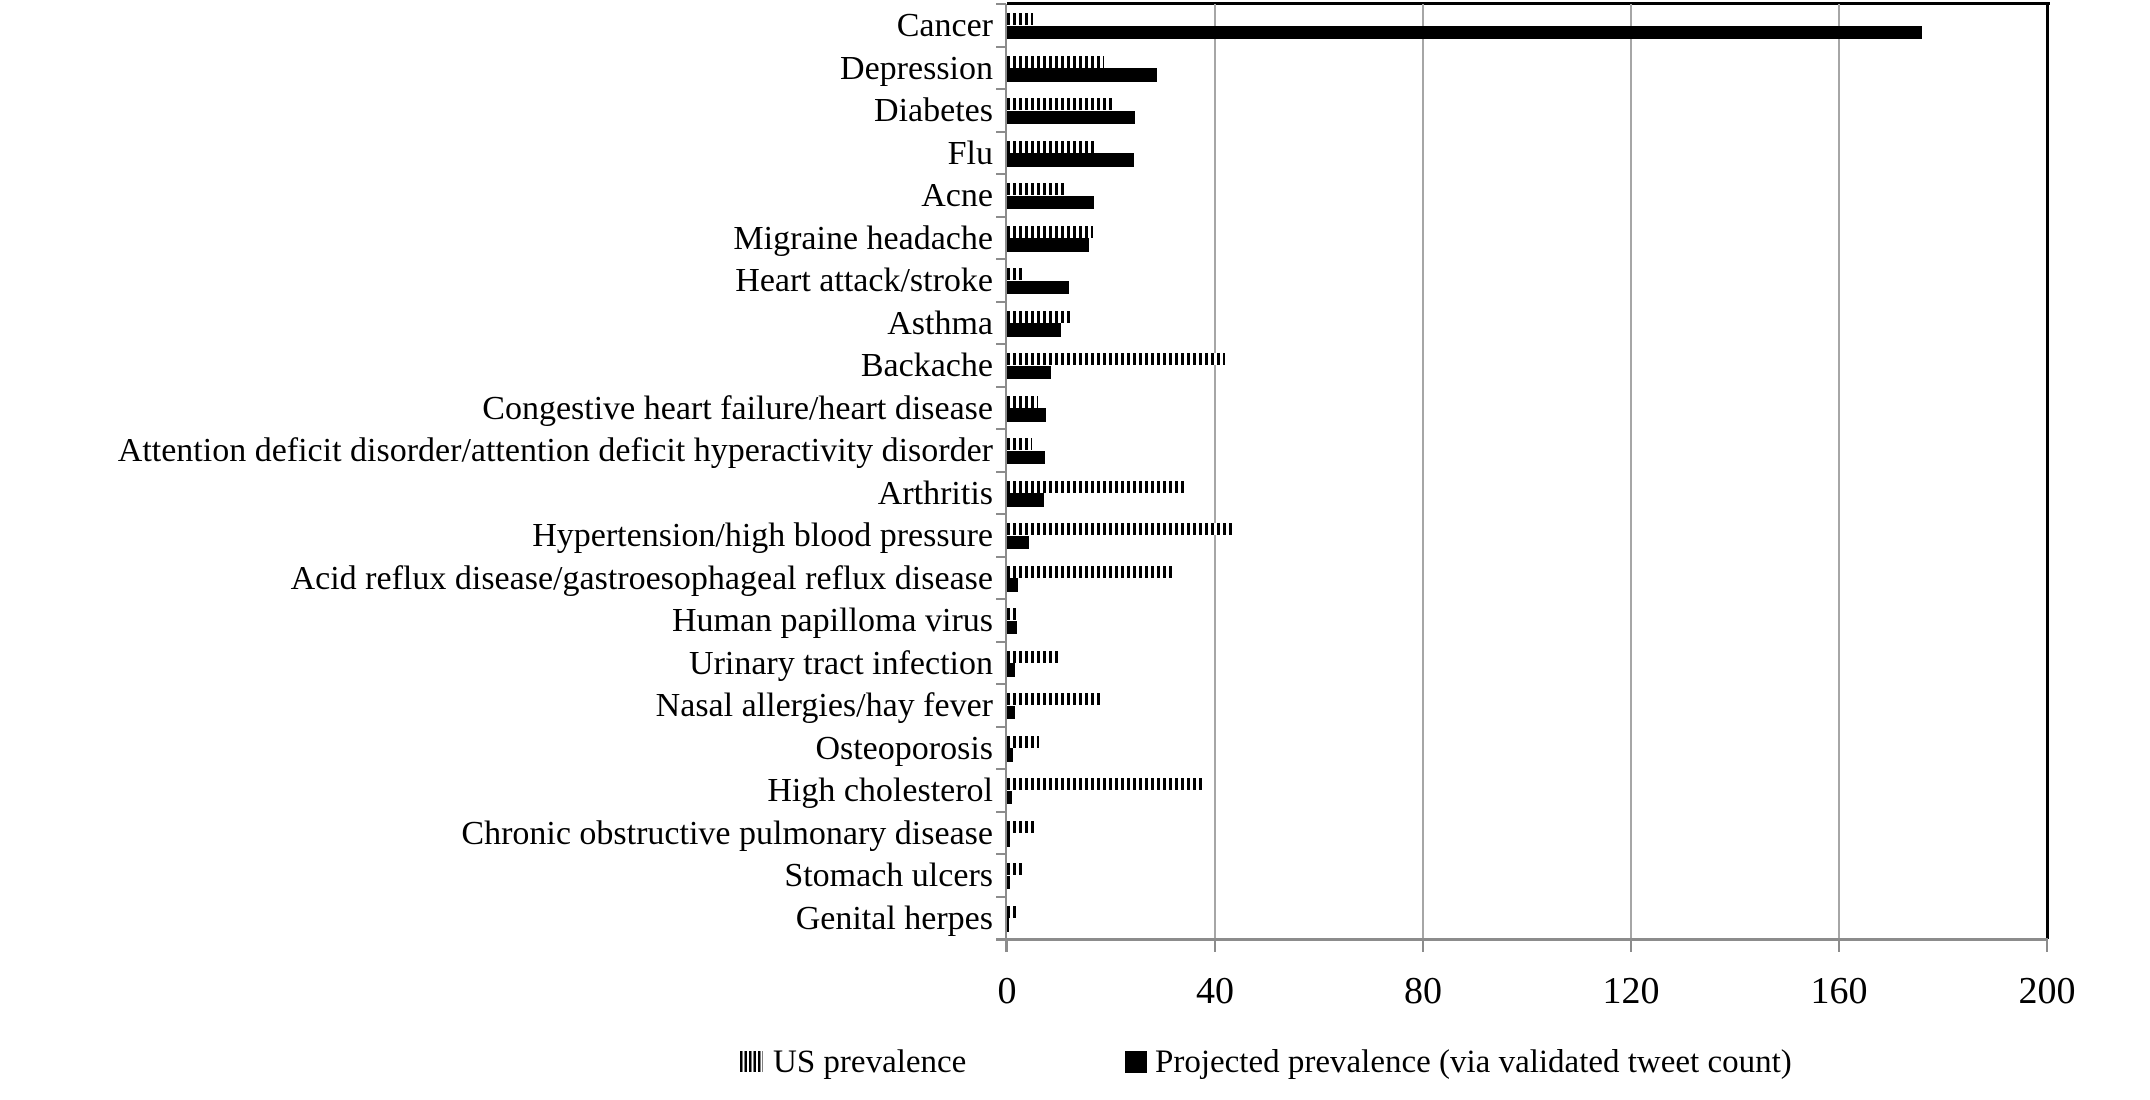 Image resolution: width=2150 pixels, height=1100 pixels. What do you see at coordinates (863, 238) in the screenshot?
I see `category-label: Migraine headache` at bounding box center [863, 238].